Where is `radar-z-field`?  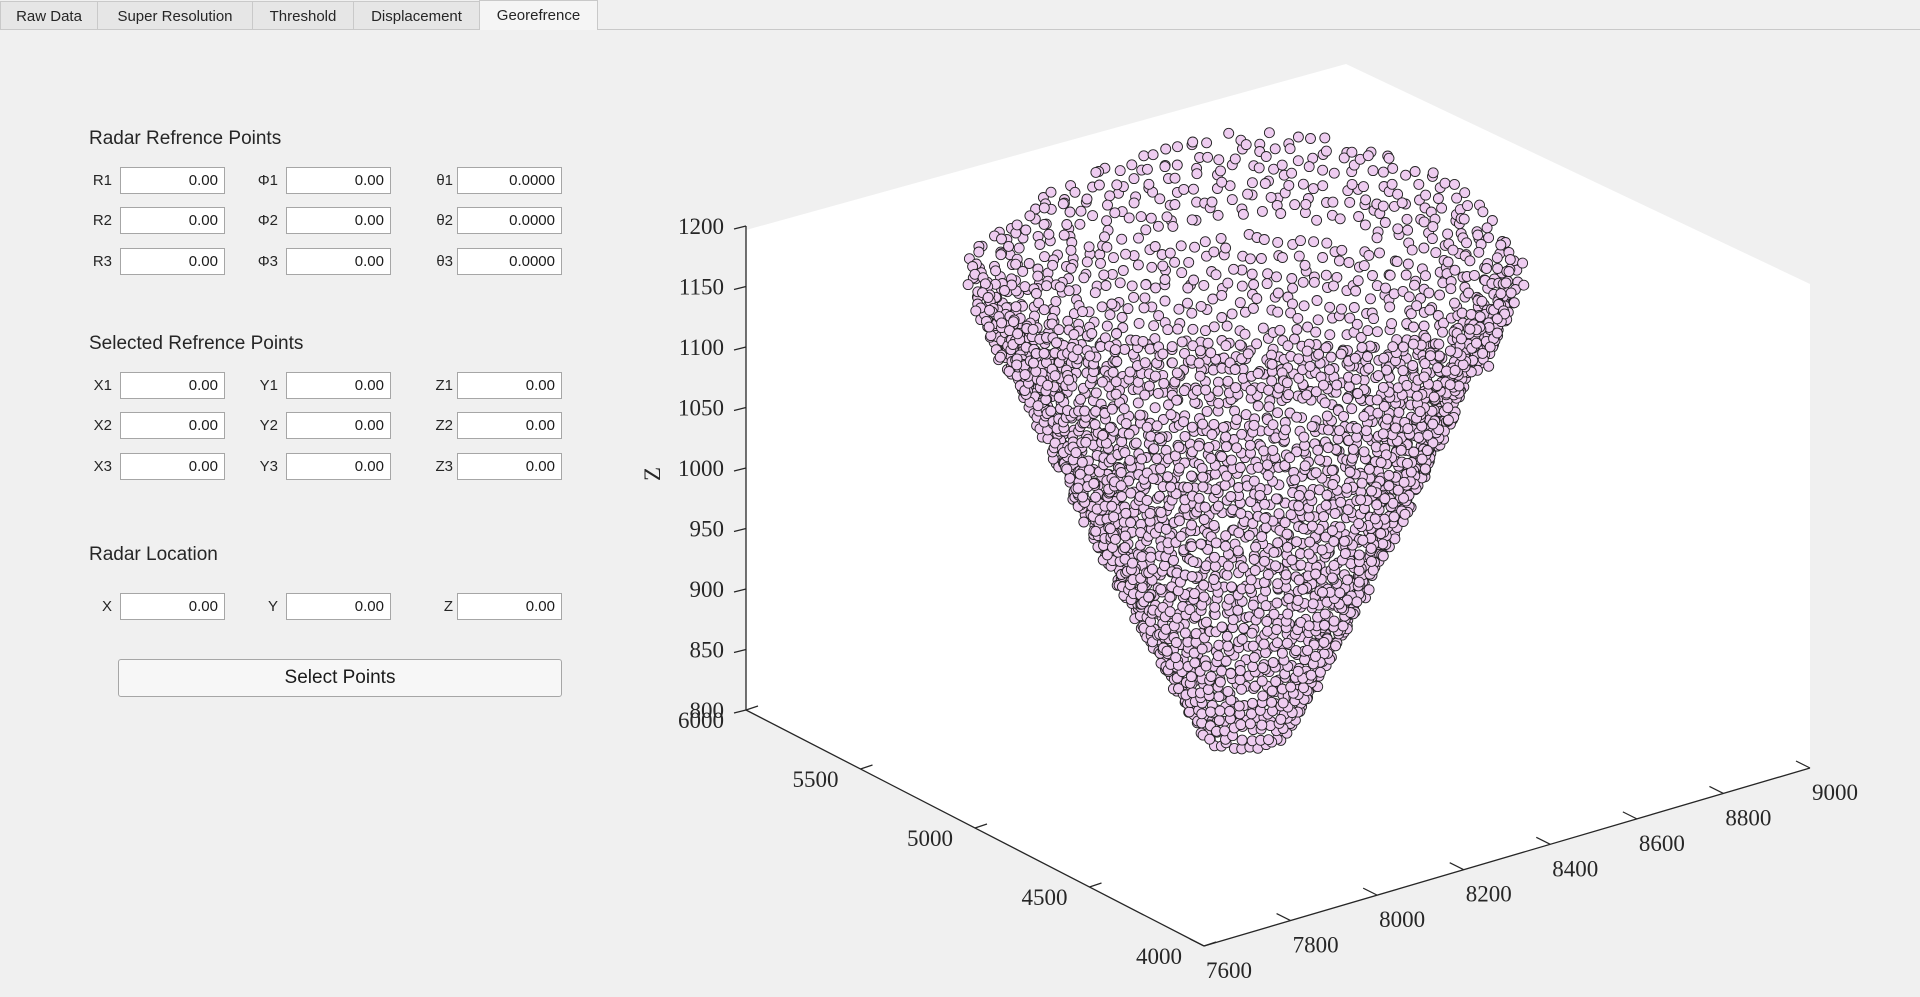 radar-z-field is located at coordinates (509, 606).